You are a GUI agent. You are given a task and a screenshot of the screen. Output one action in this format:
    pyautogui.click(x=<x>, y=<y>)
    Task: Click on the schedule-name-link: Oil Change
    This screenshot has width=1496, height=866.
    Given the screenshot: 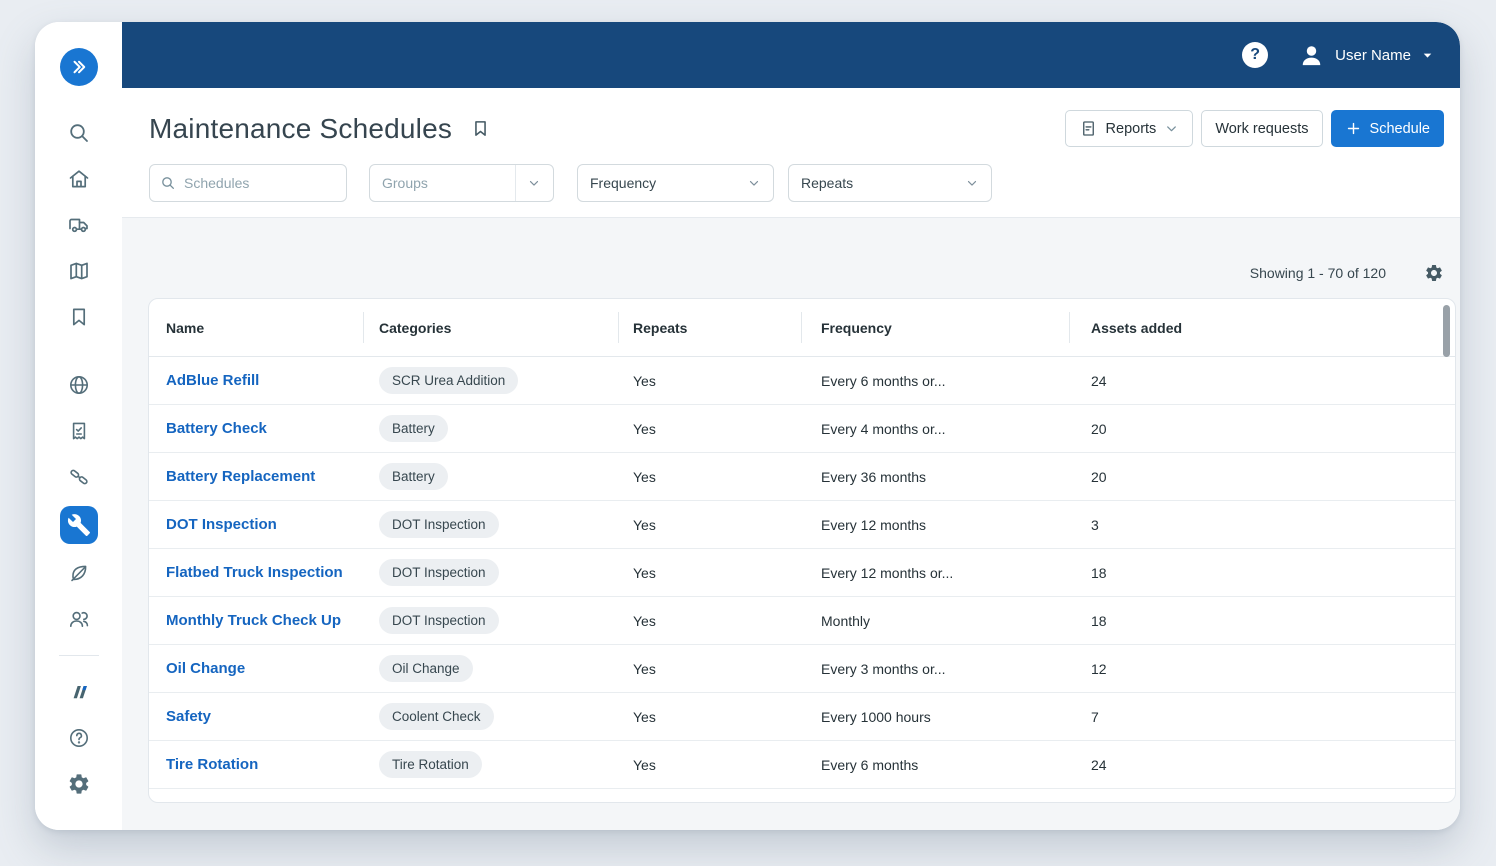 What is the action you would take?
    pyautogui.click(x=206, y=668)
    